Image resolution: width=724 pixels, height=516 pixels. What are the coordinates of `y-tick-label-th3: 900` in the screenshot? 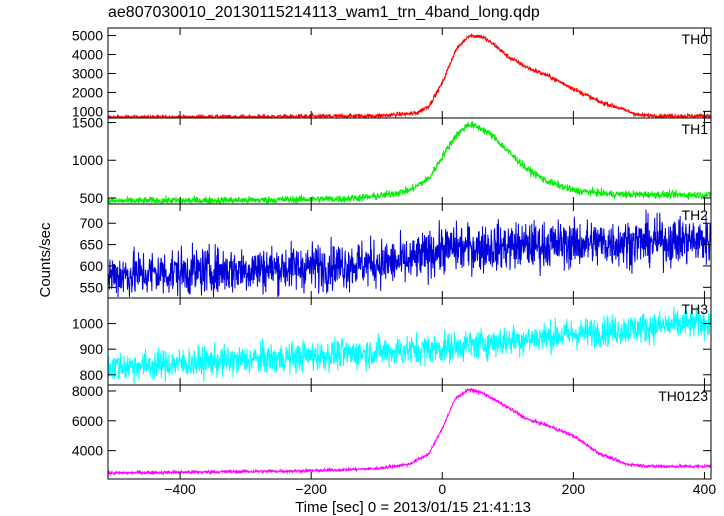 It's located at (92, 349).